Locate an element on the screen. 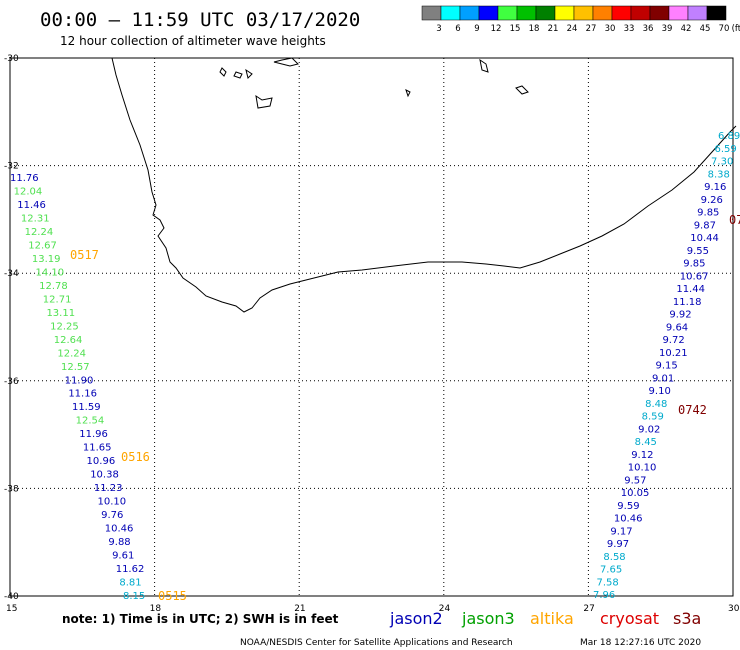 The width and height of the screenshot is (740, 650). swh-value: 12.78 is located at coordinates (53, 286).